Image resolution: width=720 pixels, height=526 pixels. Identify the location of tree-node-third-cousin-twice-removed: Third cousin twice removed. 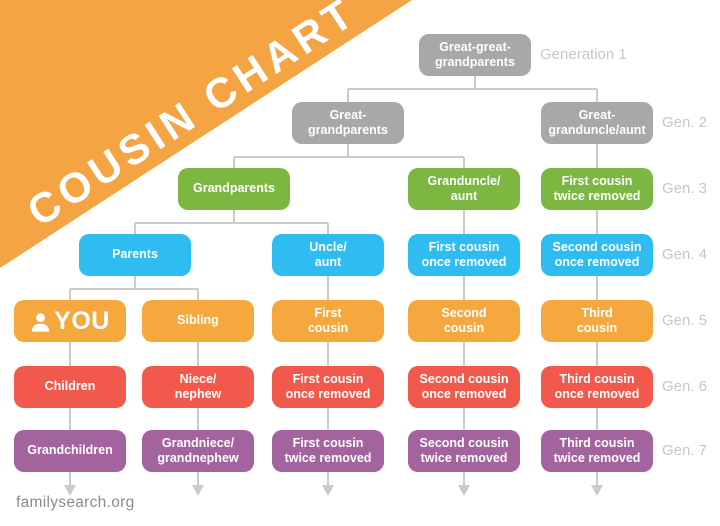
(597, 451).